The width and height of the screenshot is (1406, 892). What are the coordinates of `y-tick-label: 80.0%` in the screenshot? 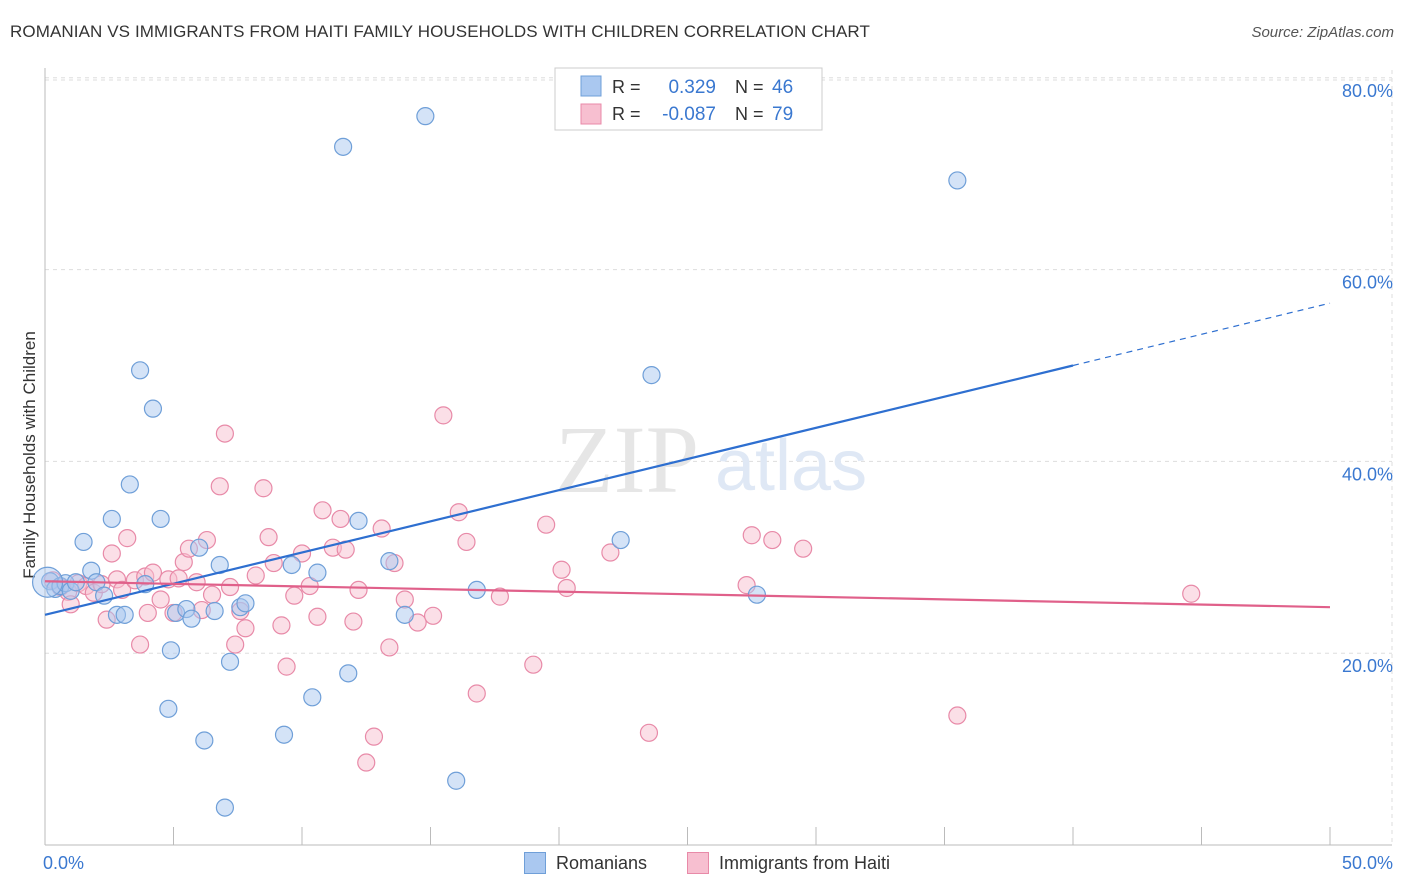 It's located at (1367, 91).